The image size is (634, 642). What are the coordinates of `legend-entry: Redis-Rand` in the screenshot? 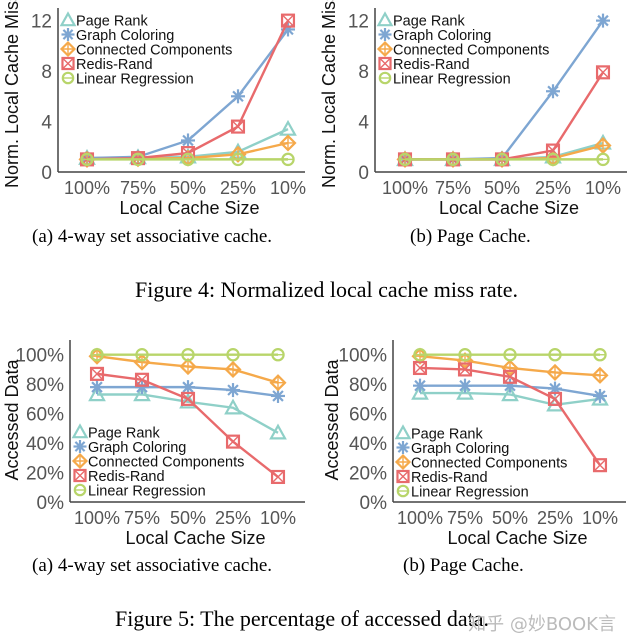 It's located at (119, 476).